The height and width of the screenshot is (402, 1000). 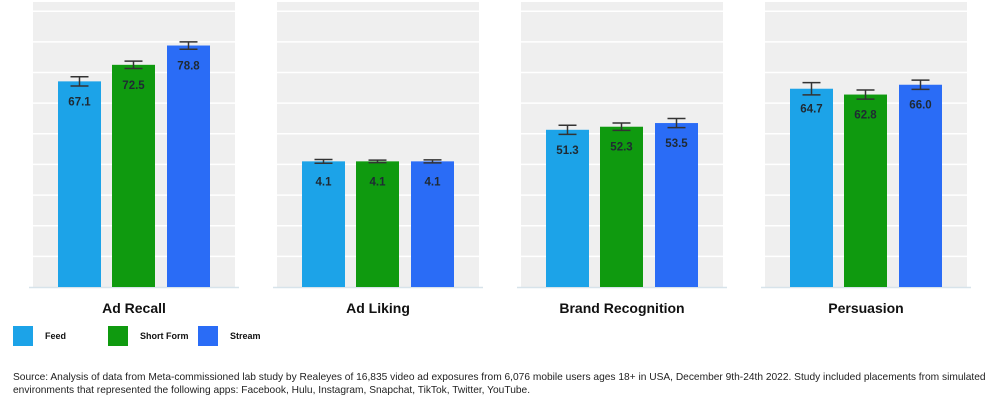 What do you see at coordinates (676, 144) in the screenshot?
I see `data-label: 53.5` at bounding box center [676, 144].